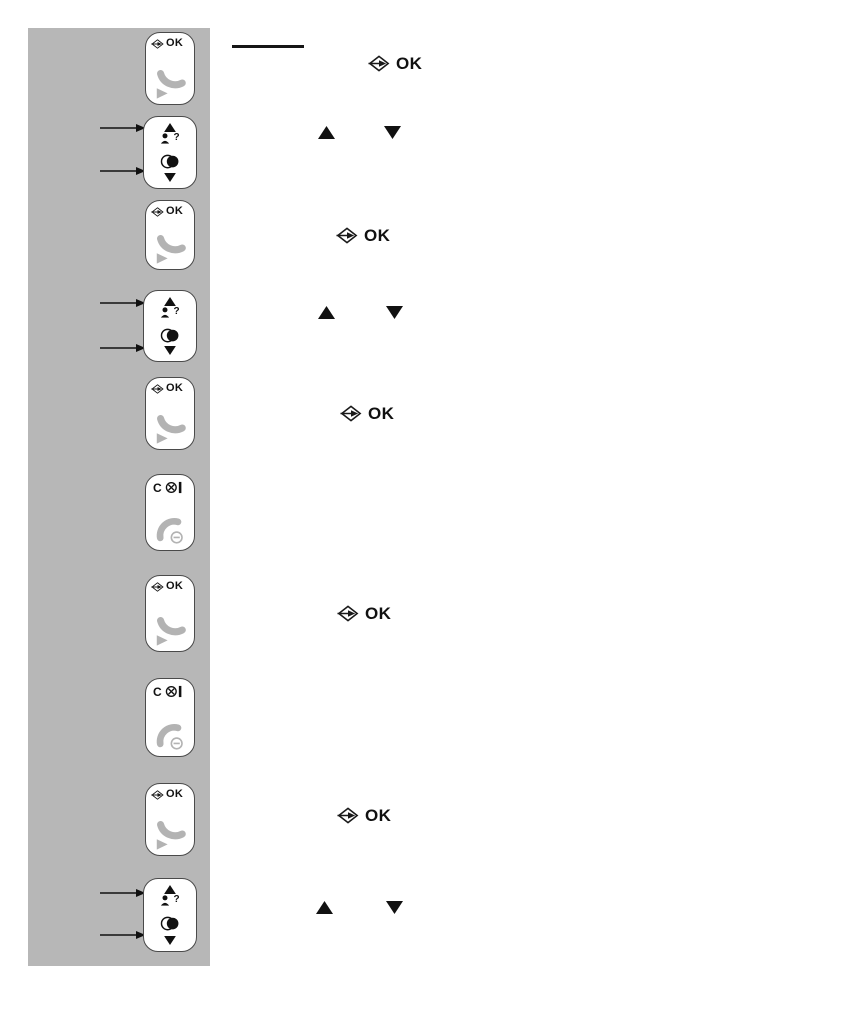 The width and height of the screenshot is (850, 1020). I want to click on text-underline-rule, so click(268, 46).